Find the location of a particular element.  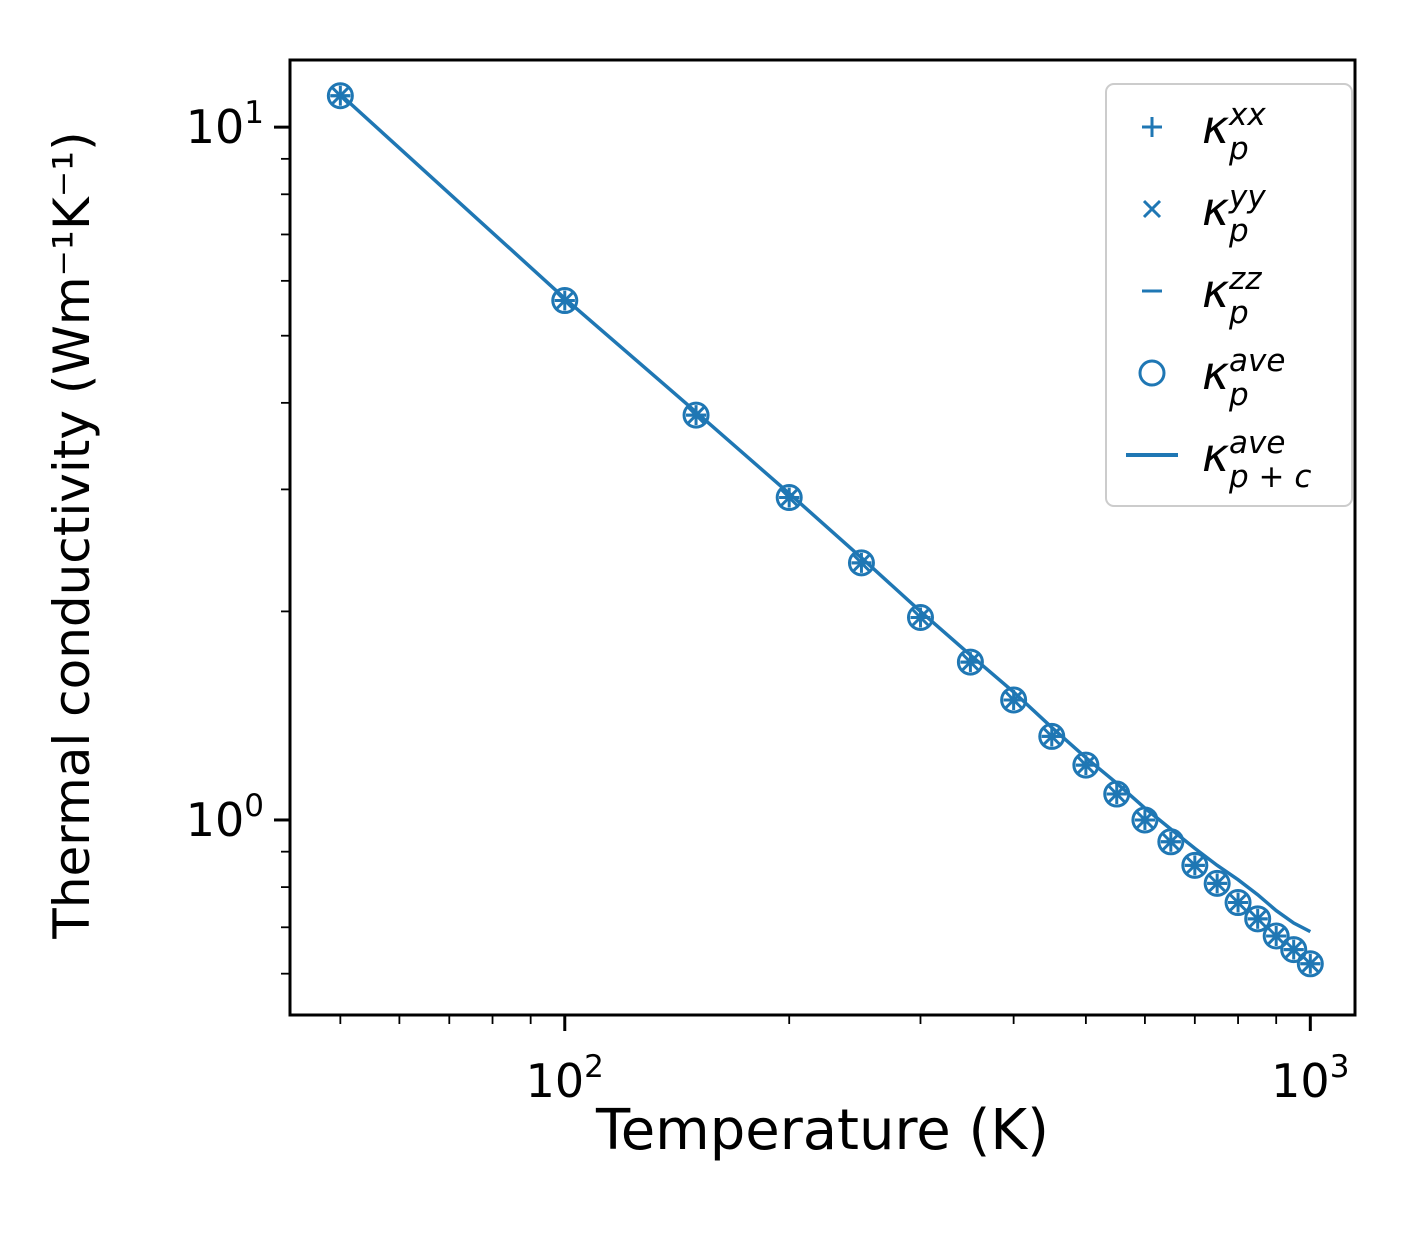

legend-marker-x-icon is located at coordinates (1152, 209).